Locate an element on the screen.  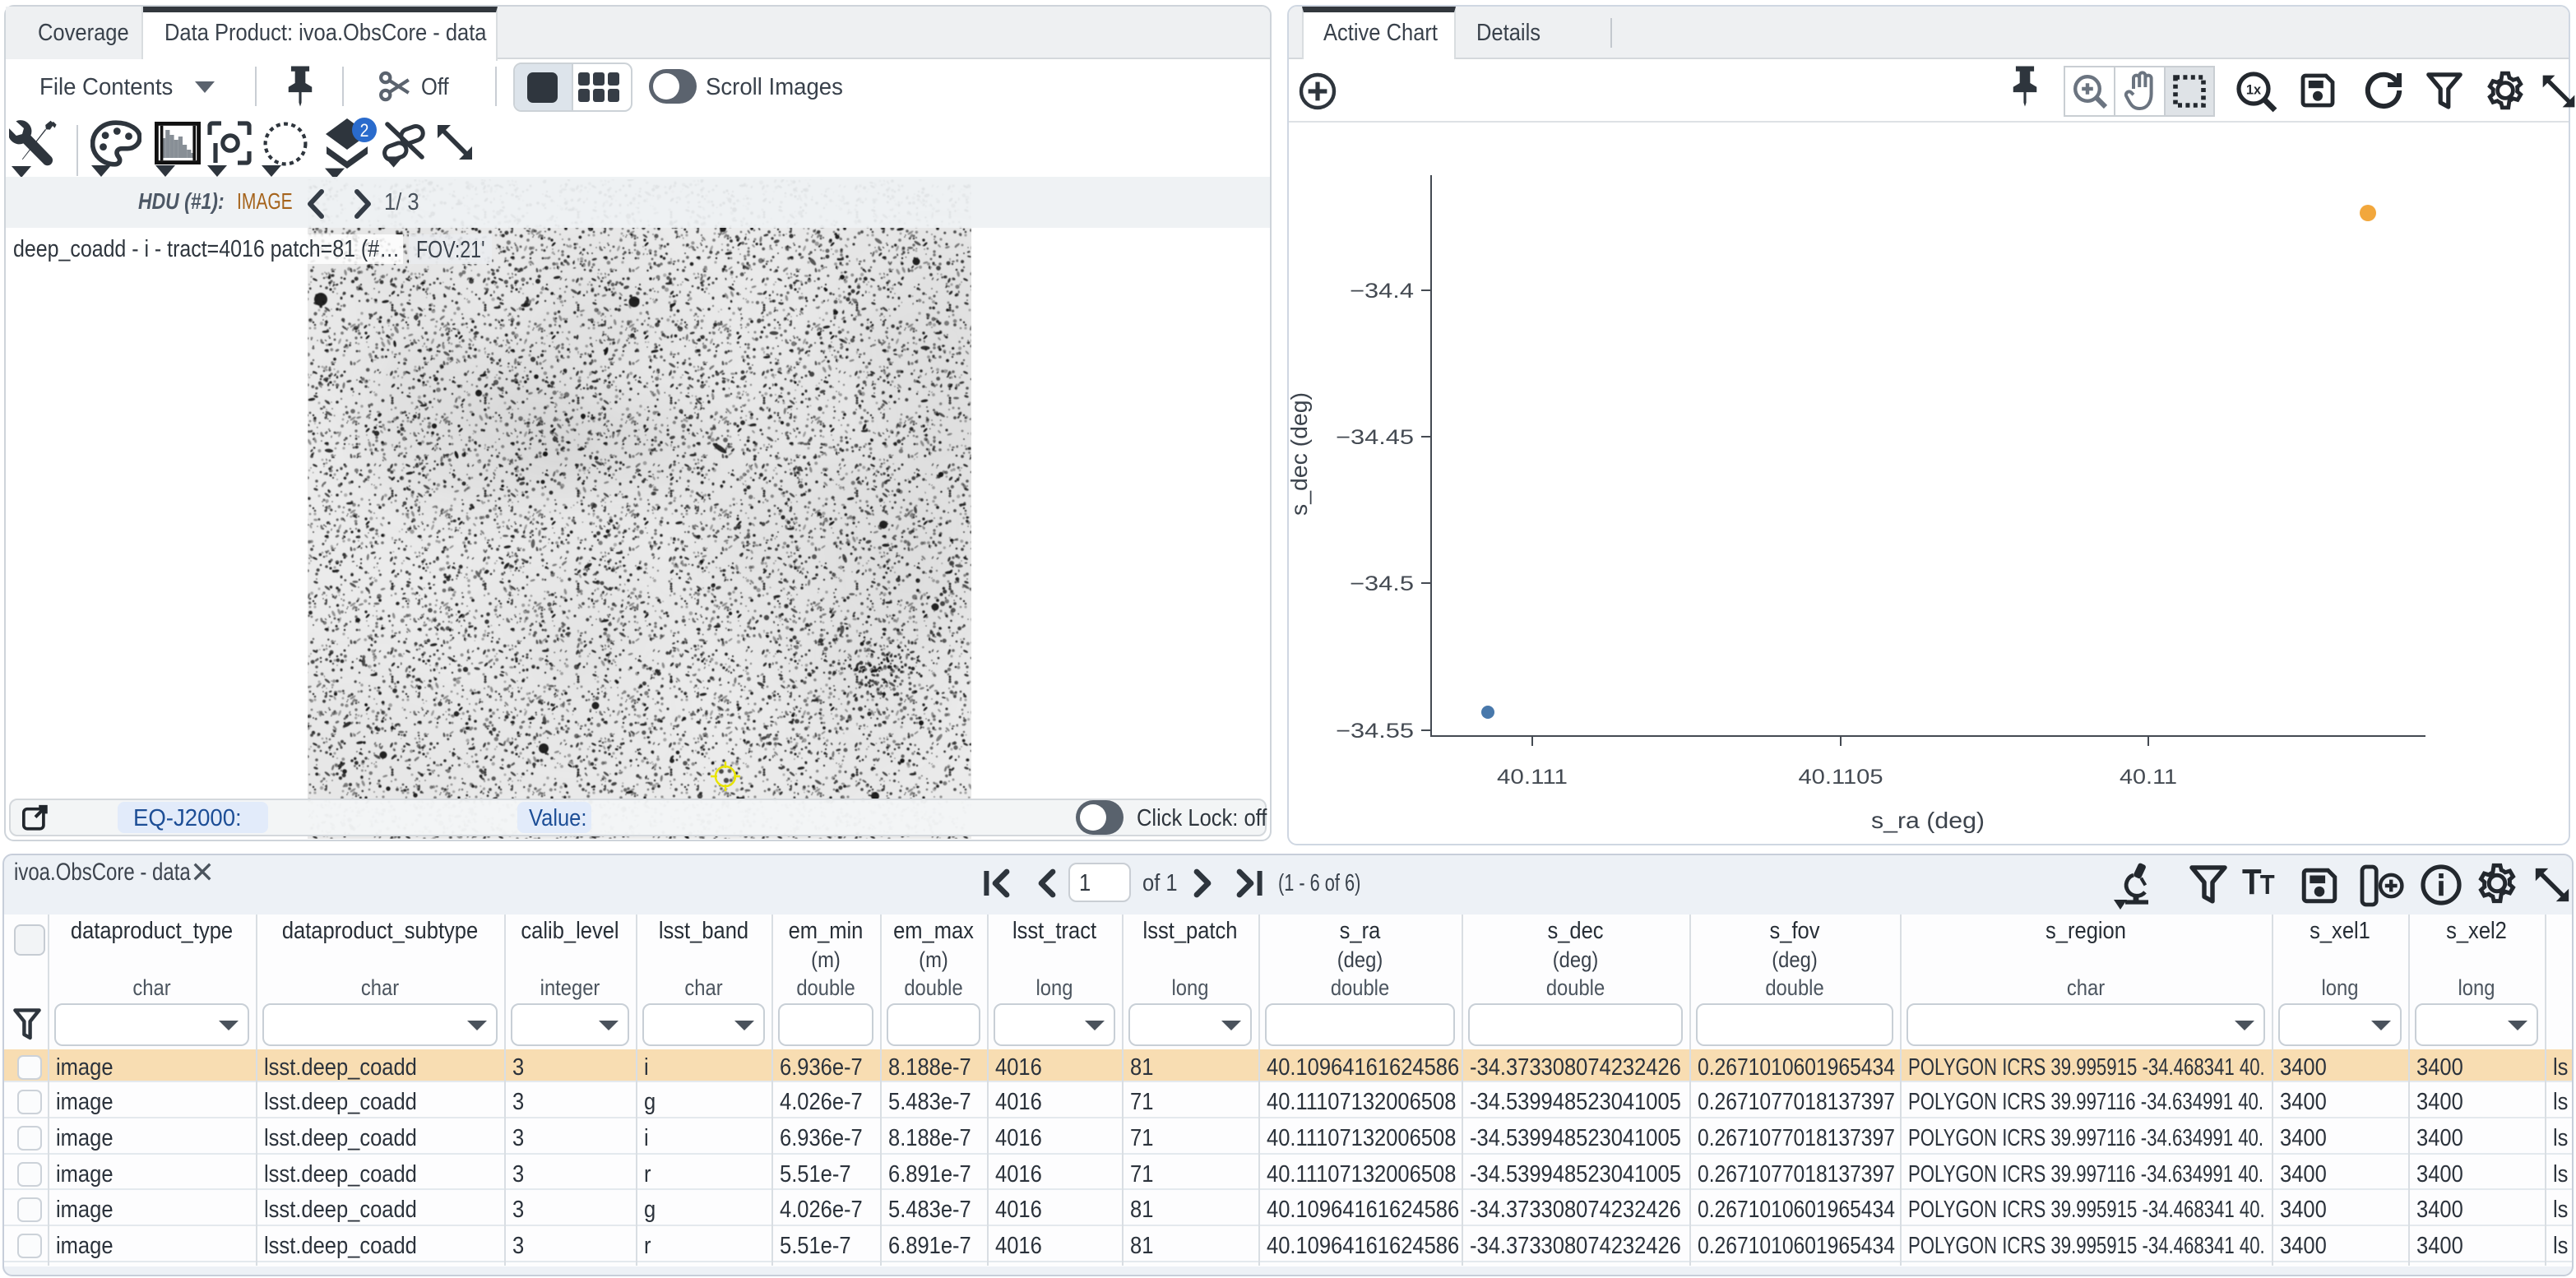
svg-text: −34.55 is located at coordinates (1375, 731).